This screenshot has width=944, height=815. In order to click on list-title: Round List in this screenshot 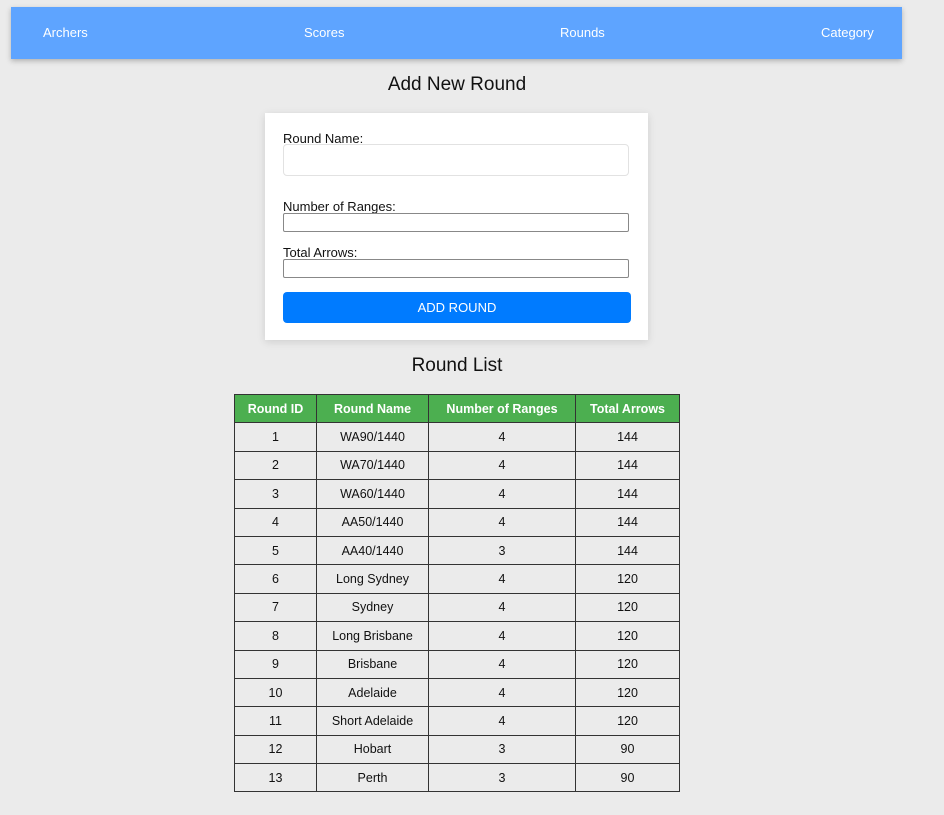, I will do `click(457, 365)`.